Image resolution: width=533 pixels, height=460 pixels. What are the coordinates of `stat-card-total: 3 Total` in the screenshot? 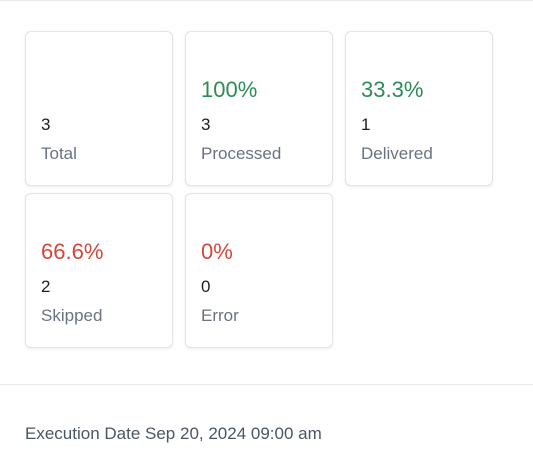 It's located at (99, 108).